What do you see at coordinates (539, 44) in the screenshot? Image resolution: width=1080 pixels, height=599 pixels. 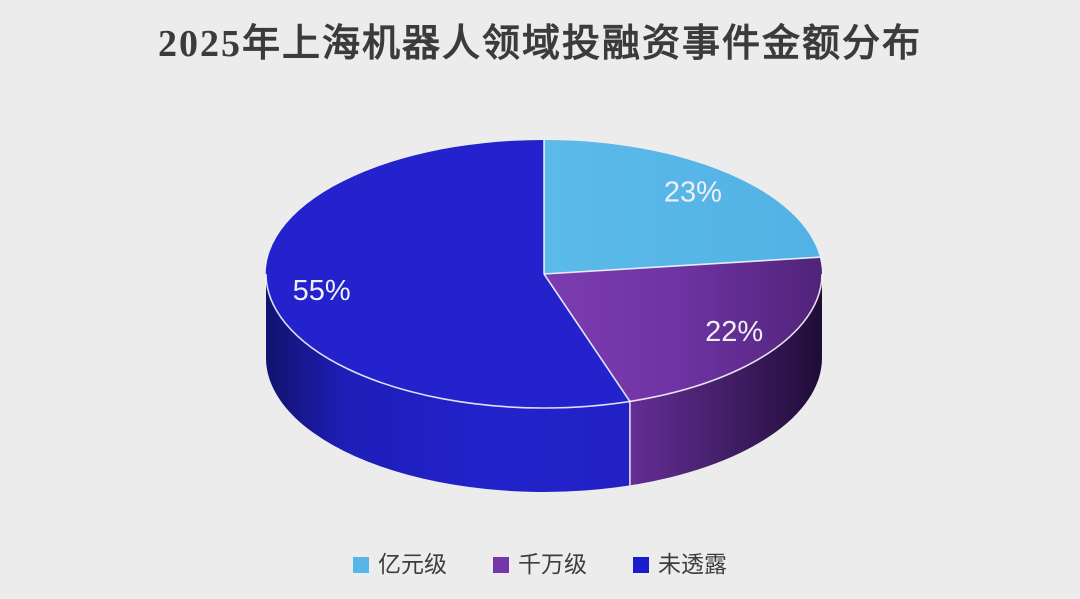 I see `chart-title: 2025年上海机器人领域投融资事件金额分布` at bounding box center [539, 44].